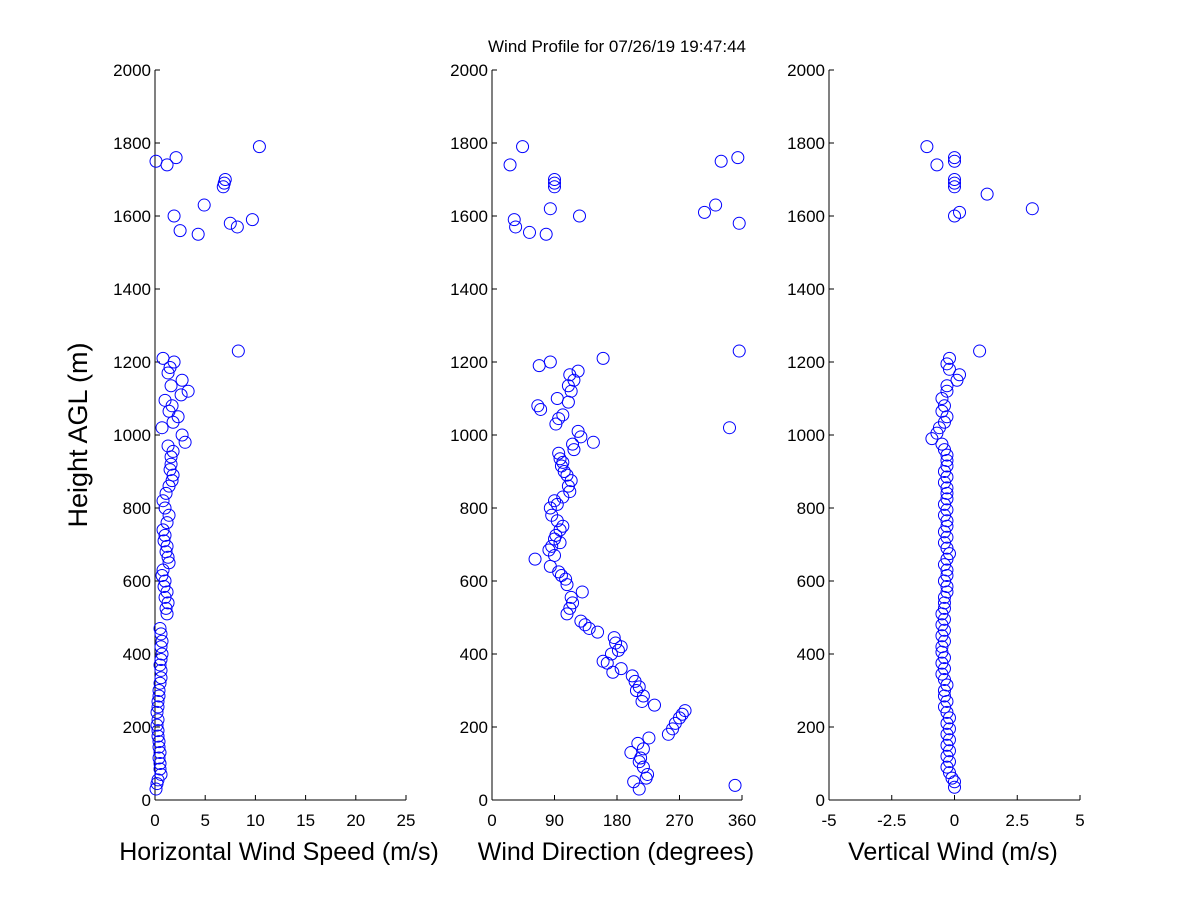  I want to click on x-tick-label: 270, so click(679, 820).